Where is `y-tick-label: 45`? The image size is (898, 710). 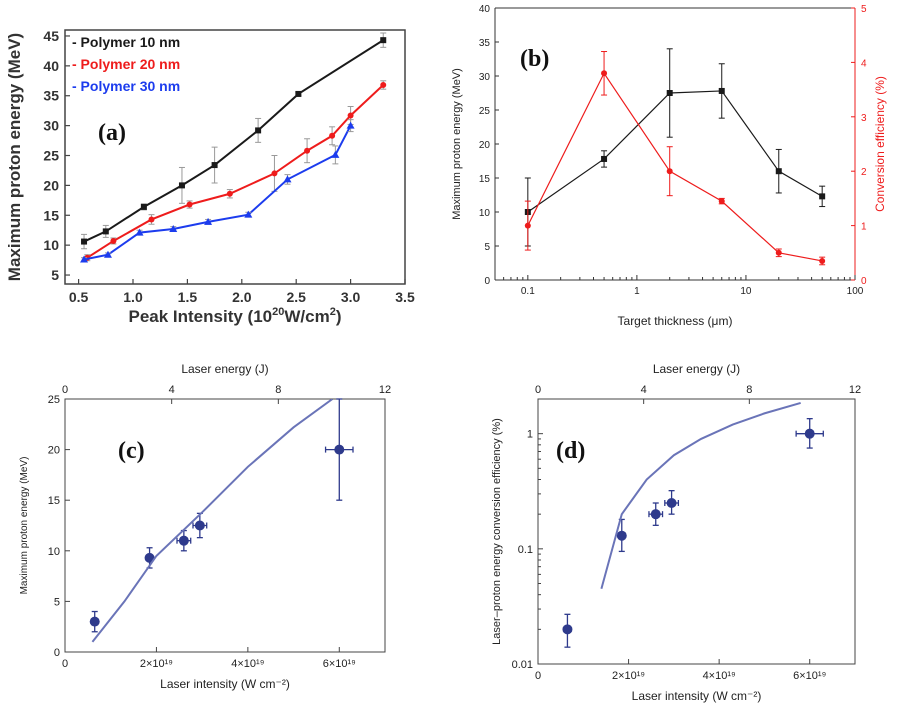 y-tick-label: 45 is located at coordinates (51, 36).